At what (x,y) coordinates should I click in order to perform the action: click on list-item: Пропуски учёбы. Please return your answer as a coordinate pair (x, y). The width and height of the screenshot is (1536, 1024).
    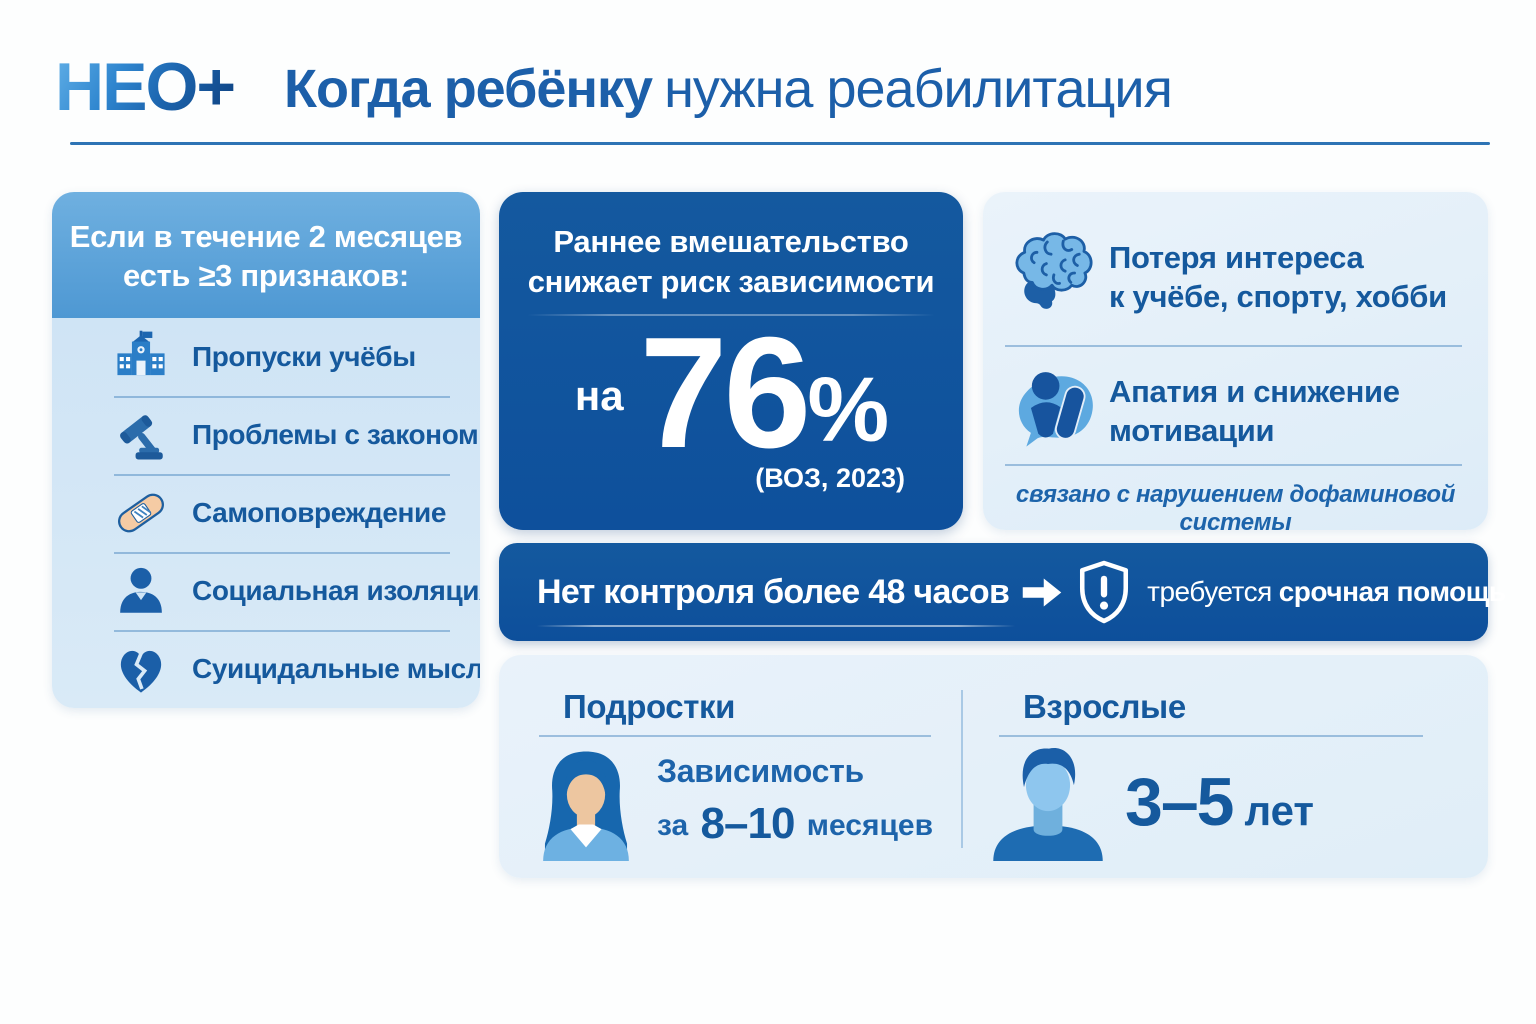
    Looking at the image, I should click on (266, 357).